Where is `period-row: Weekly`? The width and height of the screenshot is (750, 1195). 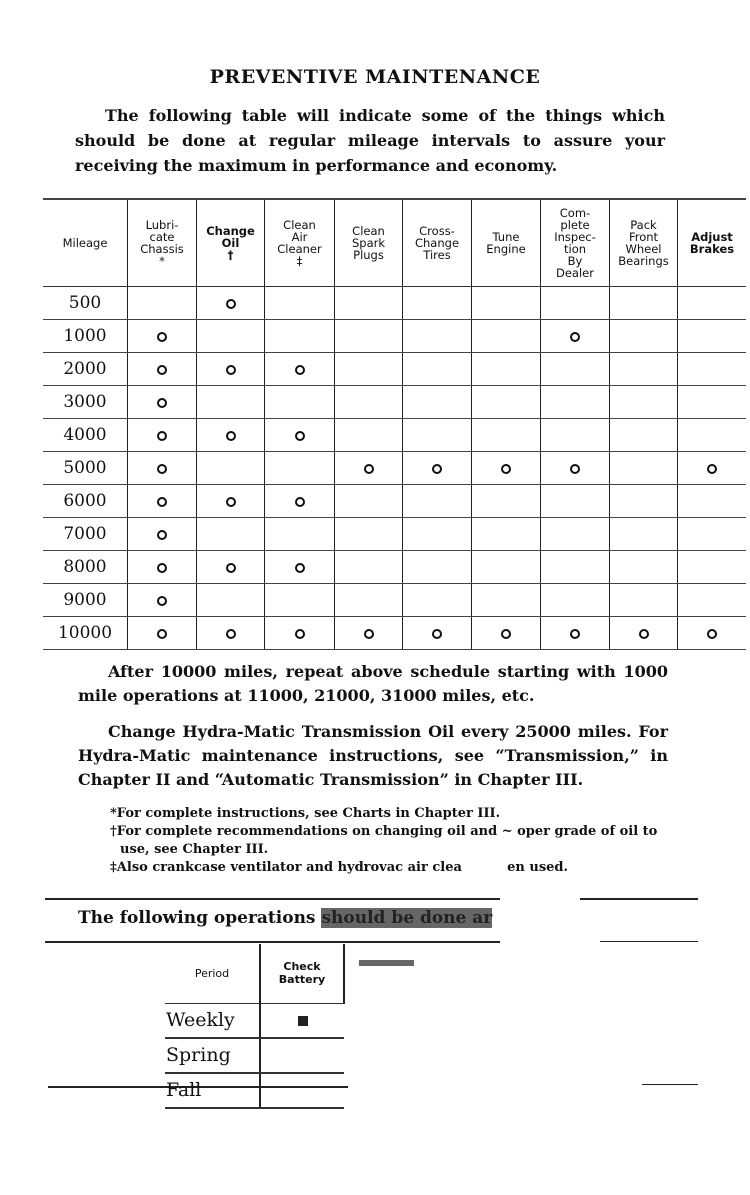
period-row: Weekly is located at coordinates (296, 1021).